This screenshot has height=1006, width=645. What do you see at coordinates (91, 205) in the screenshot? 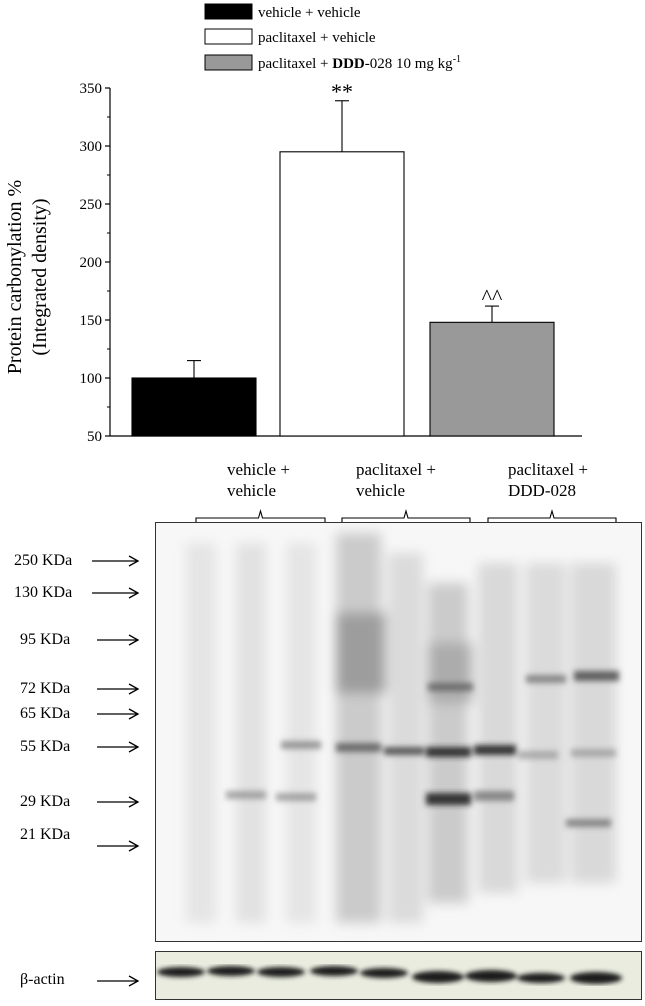
I see `y-tick-label-250: 250` at bounding box center [91, 205].